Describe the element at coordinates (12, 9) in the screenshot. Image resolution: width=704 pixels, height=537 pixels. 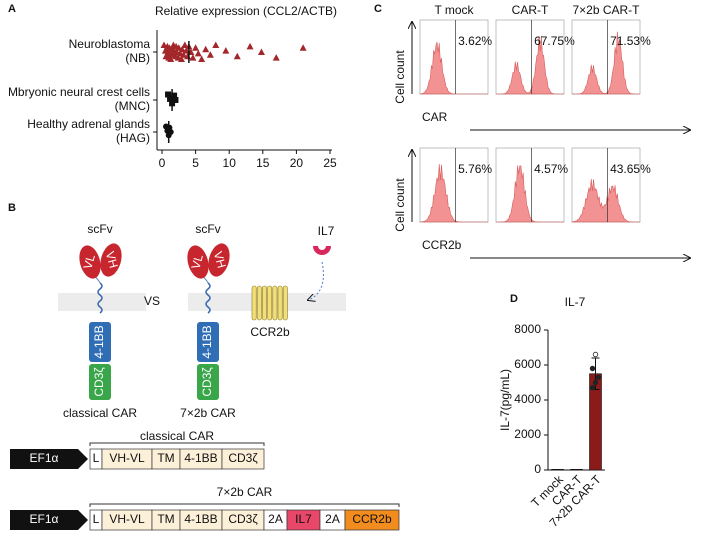
I see `panel-label: A` at that location.